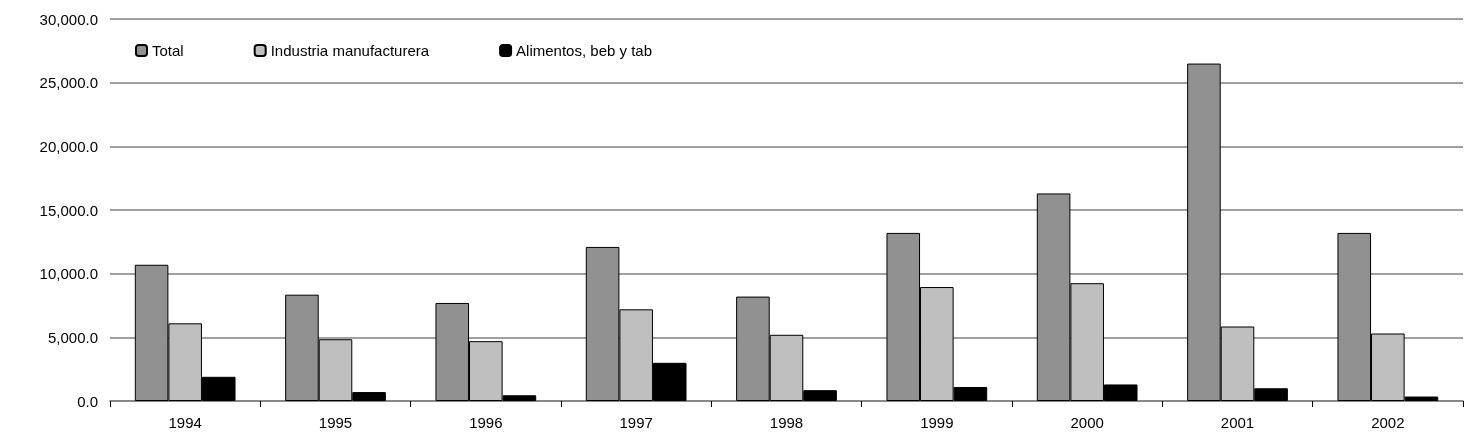 The width and height of the screenshot is (1465, 442). I want to click on y-tick-label: 20,000.0, so click(68, 146).